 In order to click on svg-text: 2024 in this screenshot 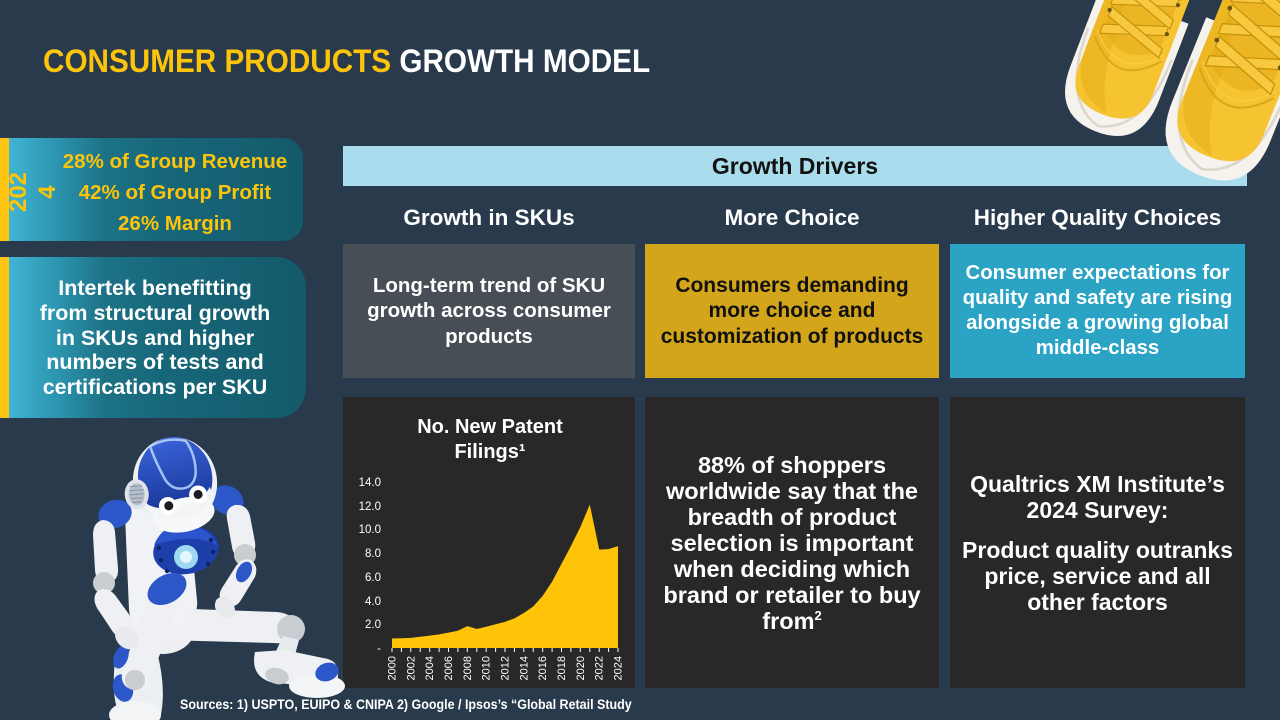, I will do `click(619, 668)`.